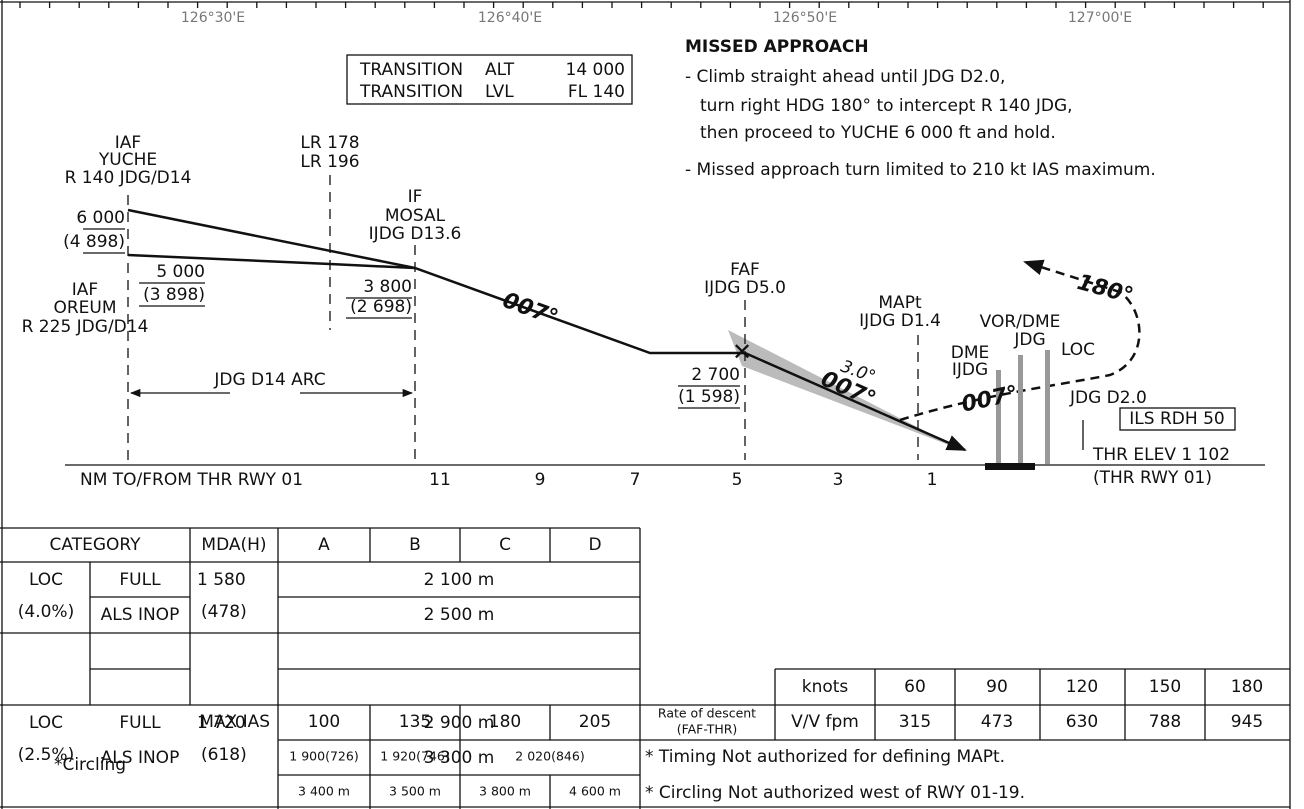 The image size is (1304, 809). I want to click on label: ALS INOP, so click(140, 758).